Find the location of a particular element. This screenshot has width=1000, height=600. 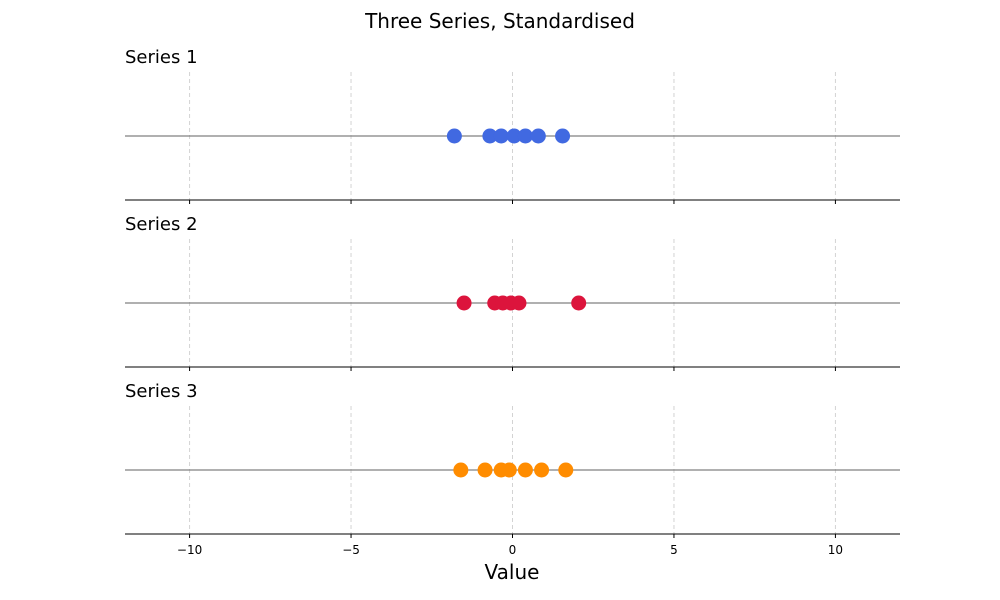

x-axis-label: Value is located at coordinates (512, 572).